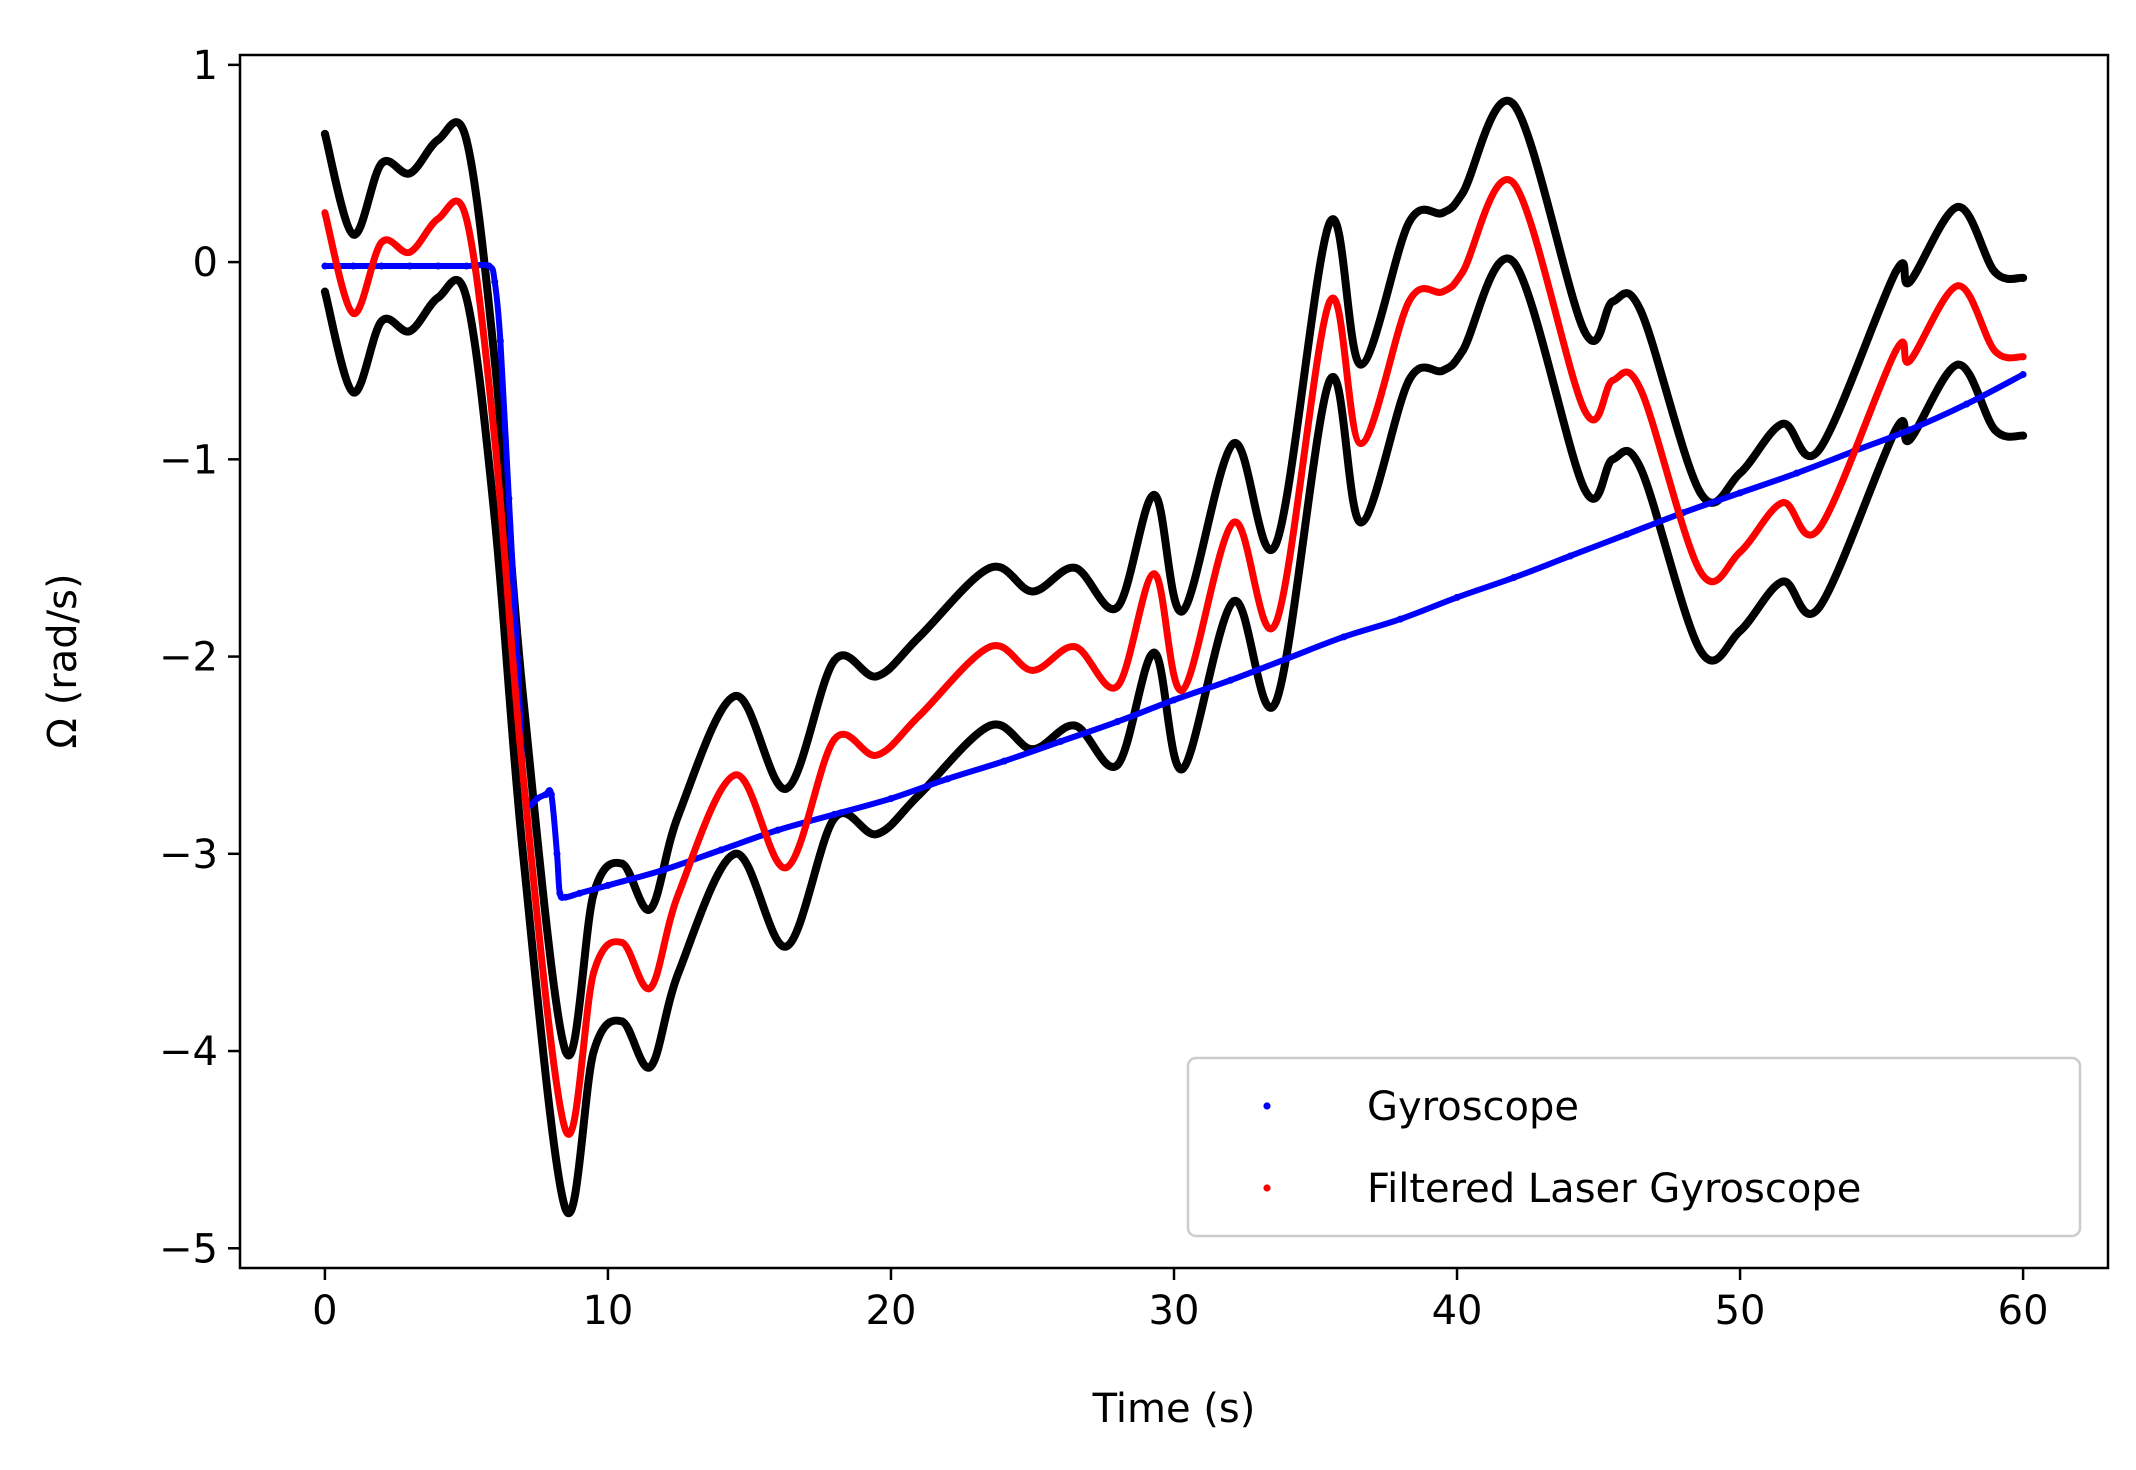 The image size is (2136, 1470). Describe the element at coordinates (1614, 1189) in the screenshot. I see `legend-label-filtered-laser-gyroscope: Filtered Laser Gyroscope` at that location.